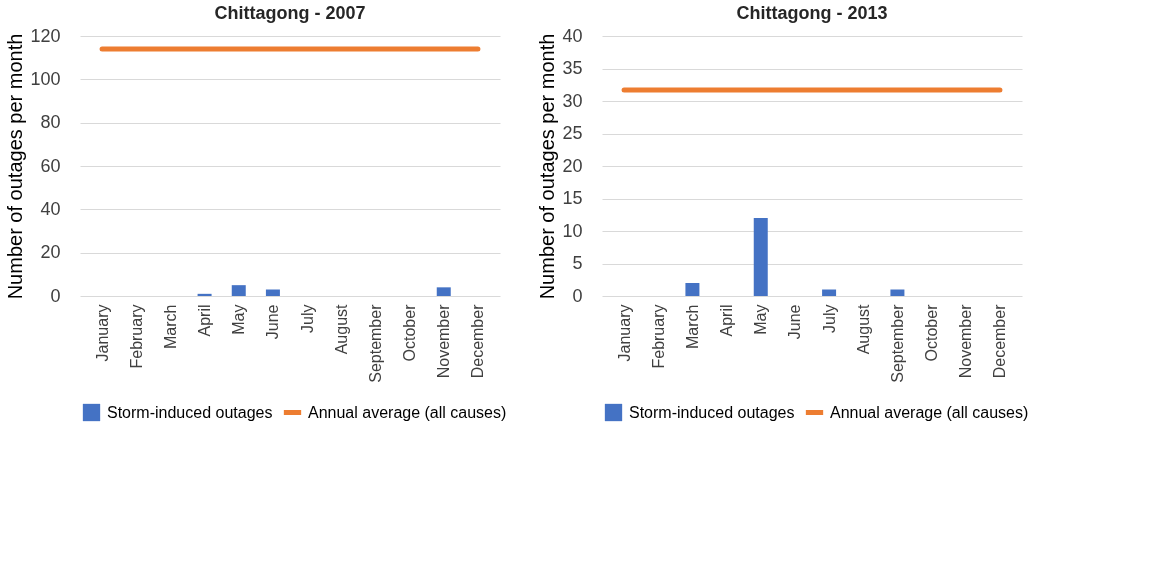  What do you see at coordinates (50, 122) in the screenshot?
I see `y-tick-label: 80` at bounding box center [50, 122].